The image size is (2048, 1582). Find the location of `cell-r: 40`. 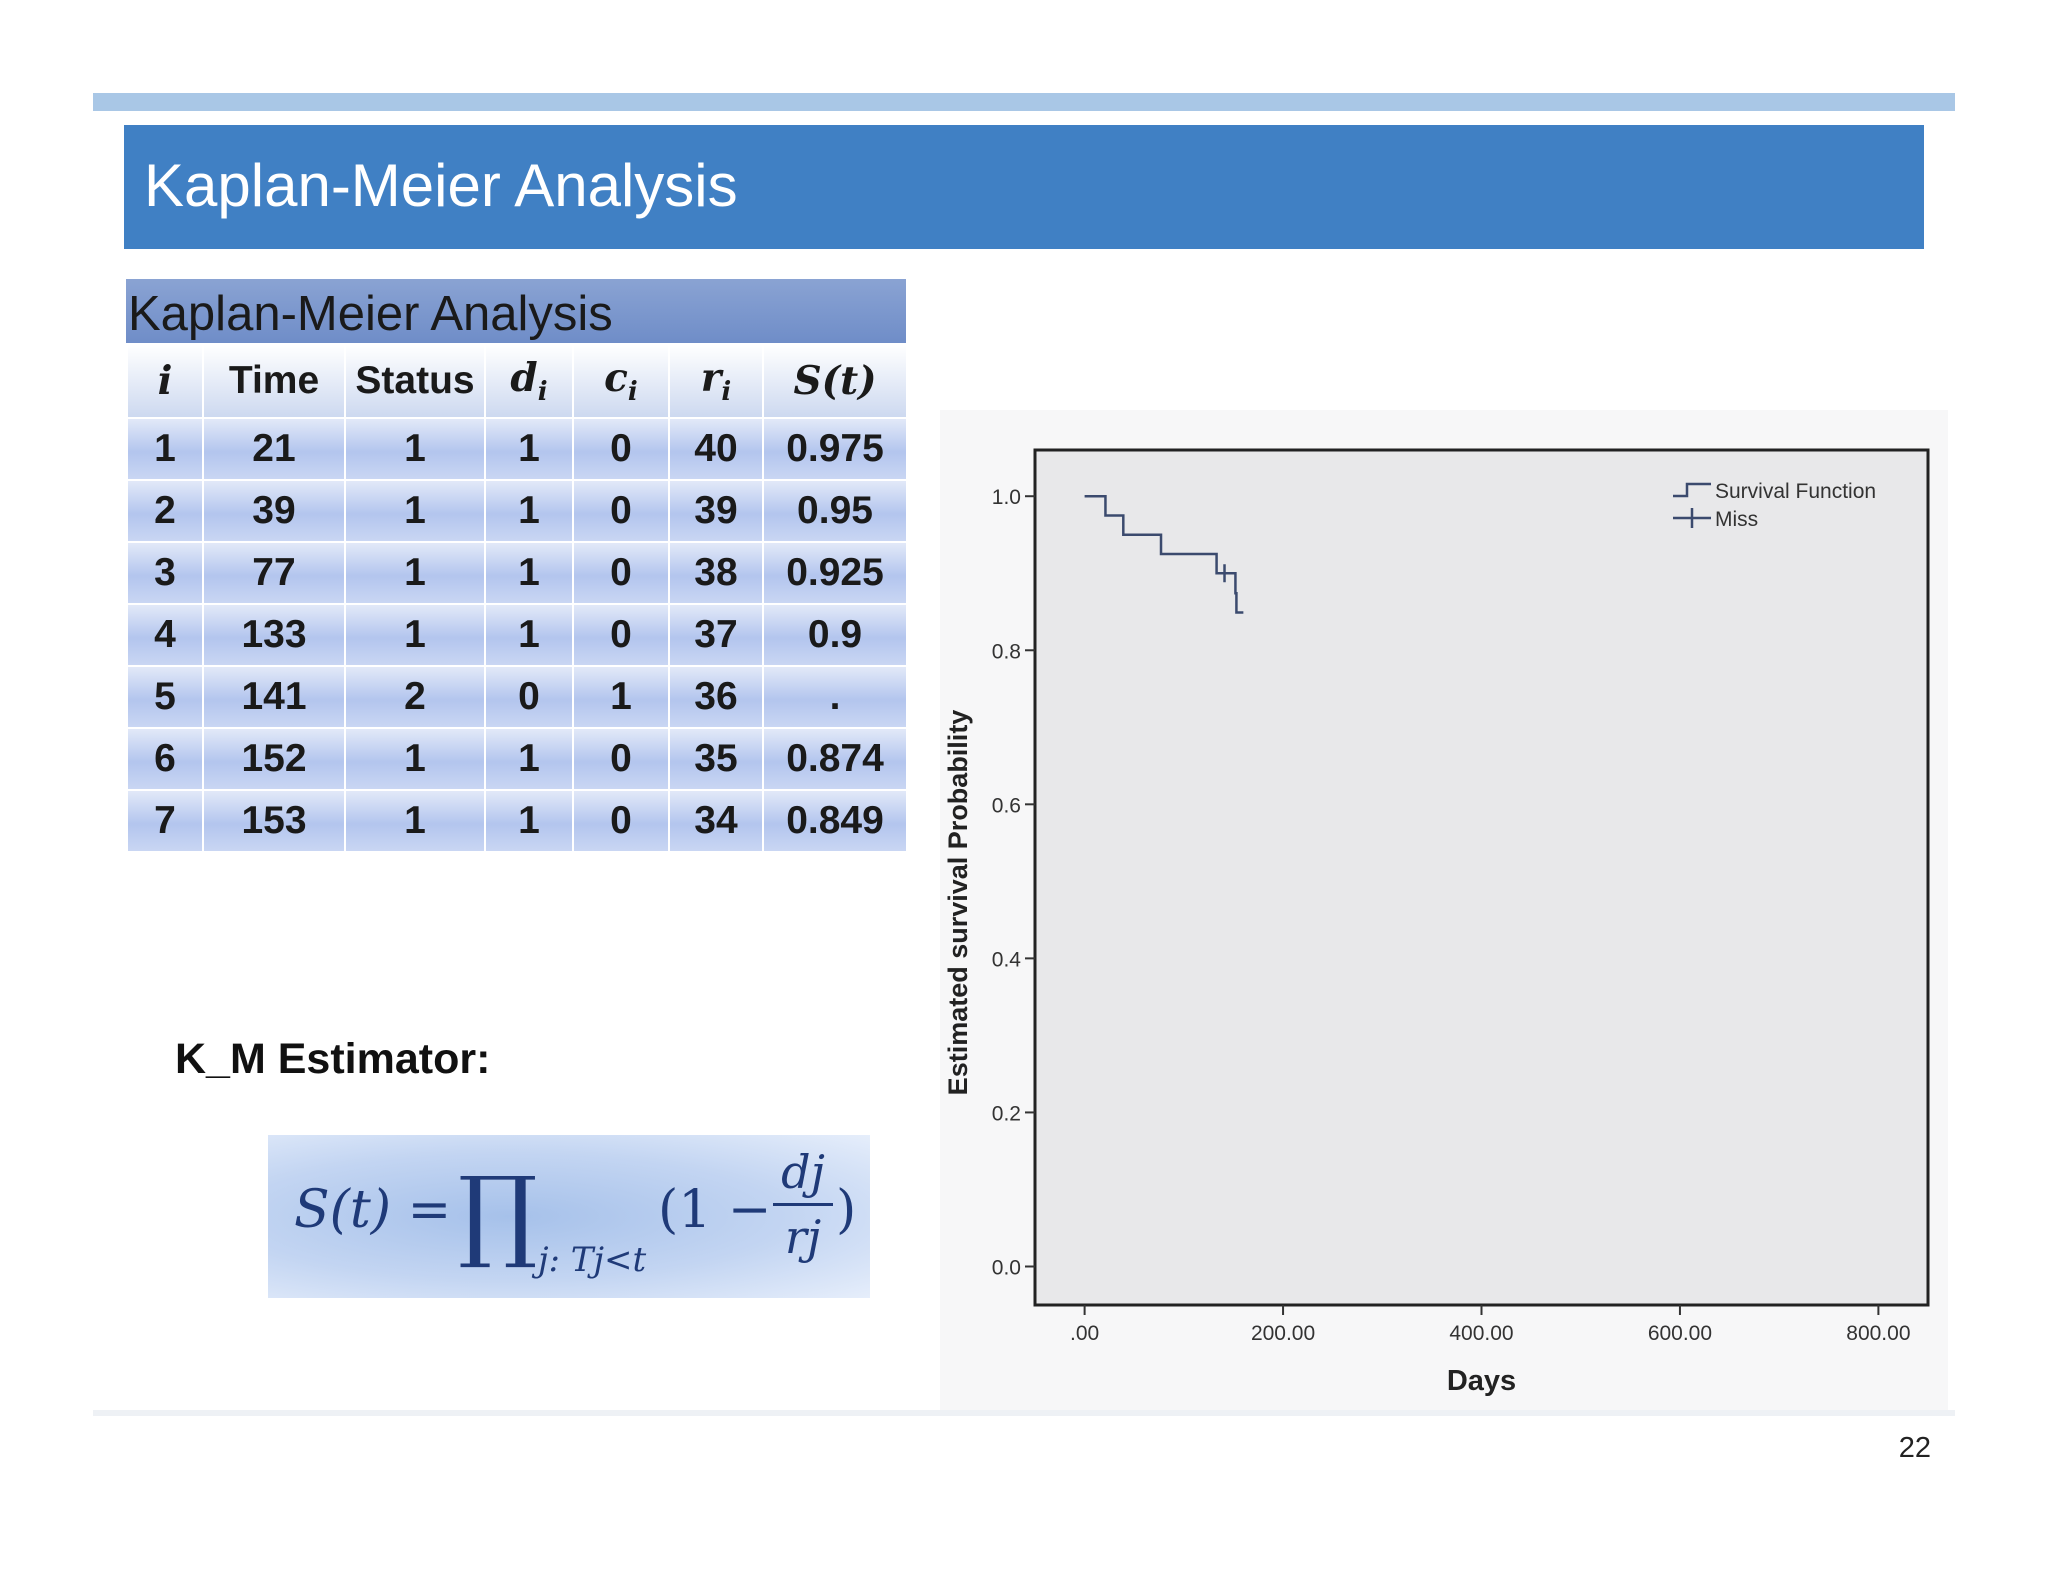

cell-r: 40 is located at coordinates (716, 449).